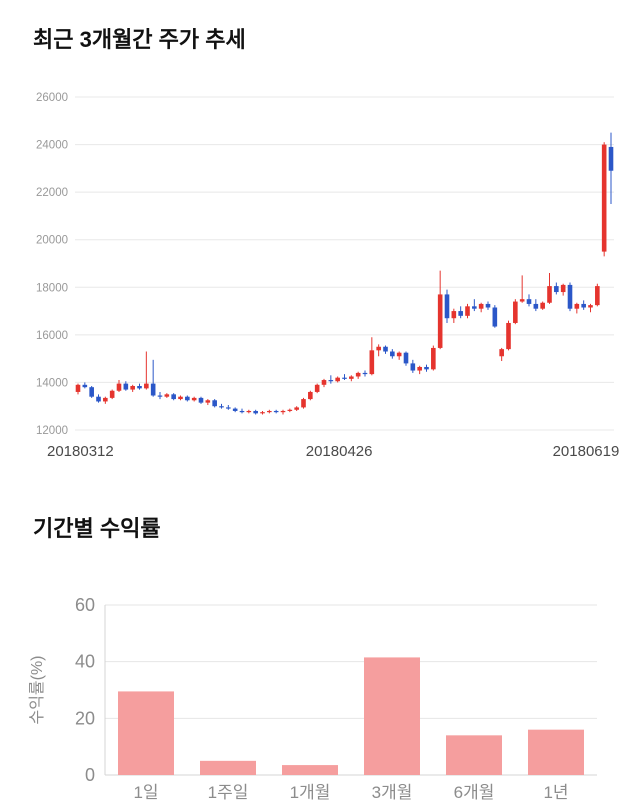 This screenshot has width=640, height=810. Describe the element at coordinates (52, 98) in the screenshot. I see `y-tick-label: 26000` at that location.